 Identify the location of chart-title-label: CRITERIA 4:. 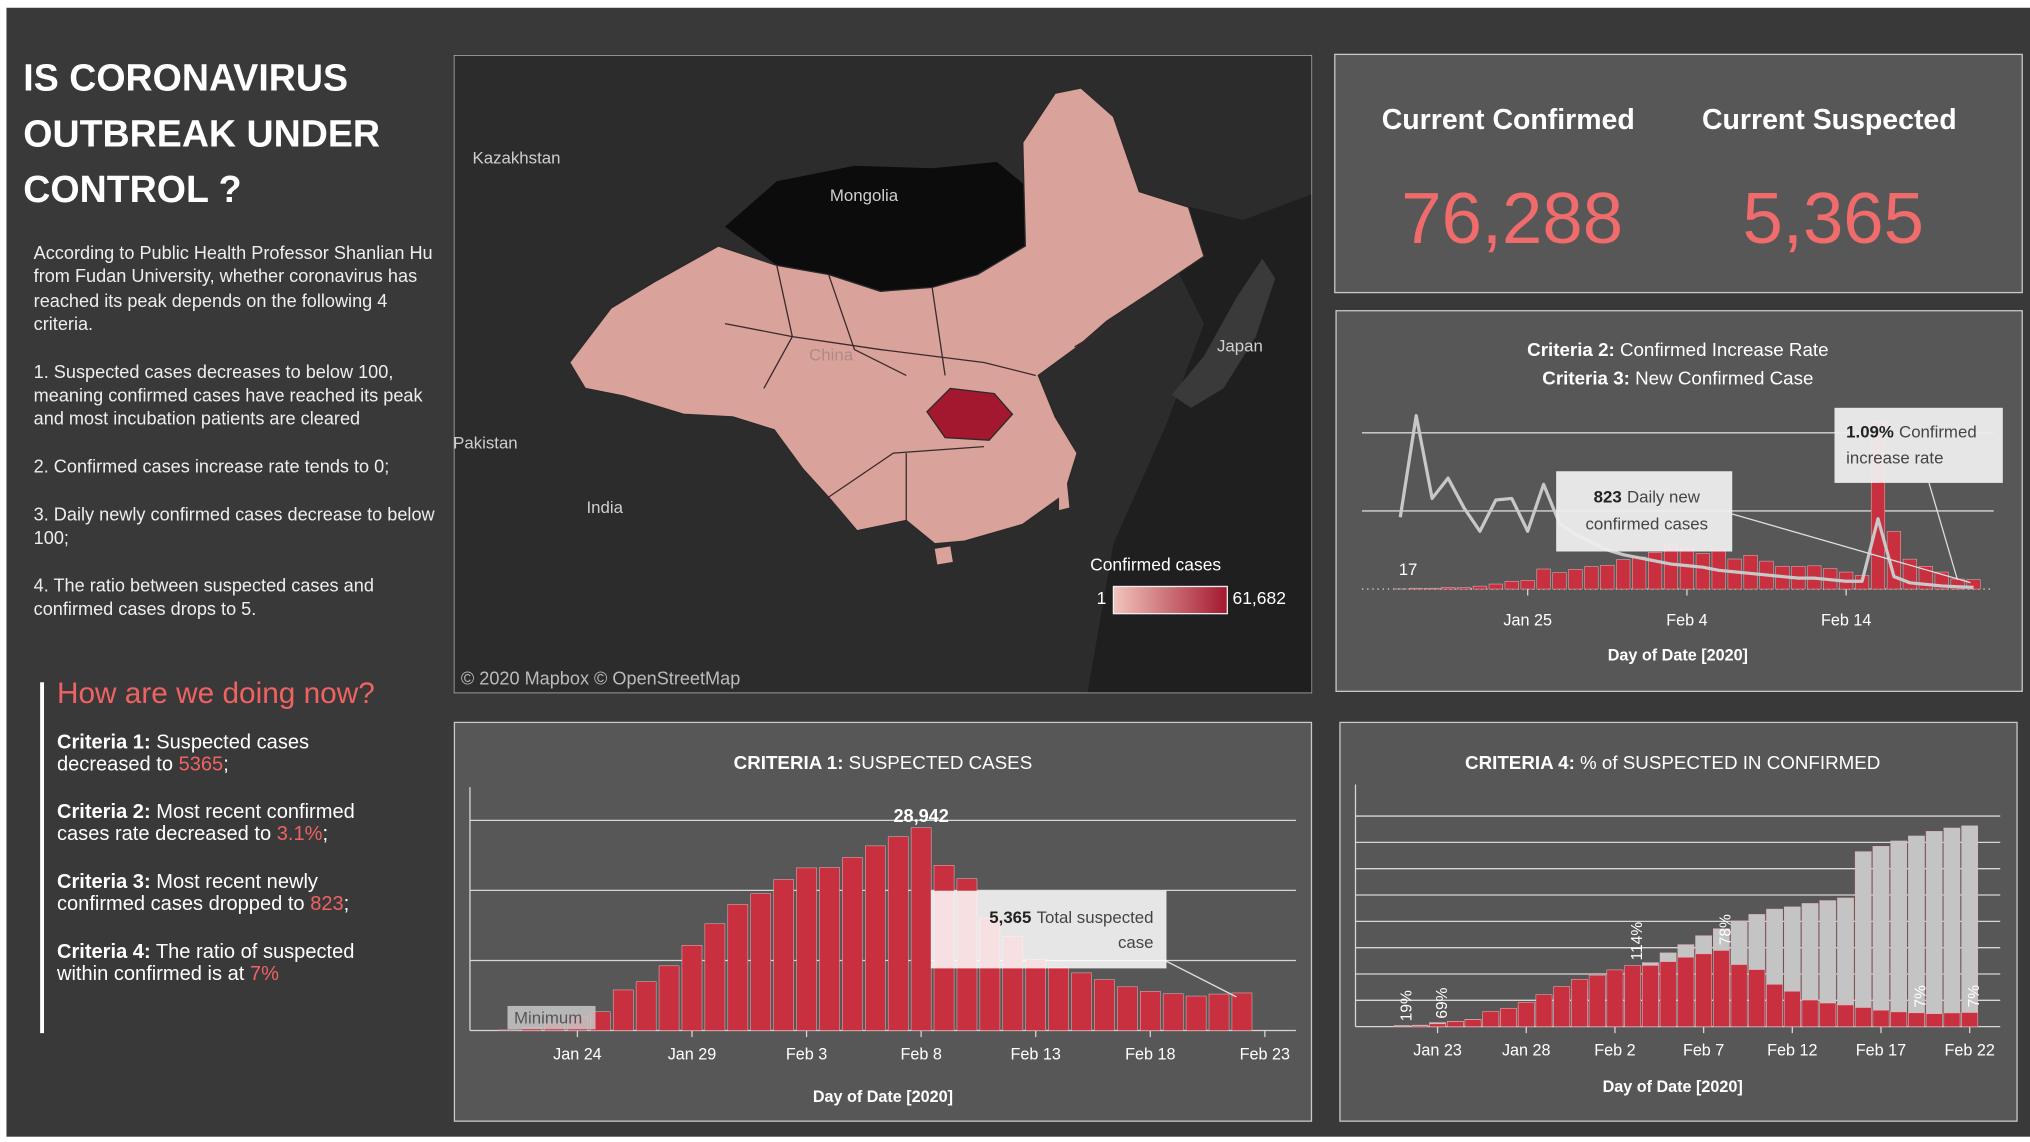
(1520, 762).